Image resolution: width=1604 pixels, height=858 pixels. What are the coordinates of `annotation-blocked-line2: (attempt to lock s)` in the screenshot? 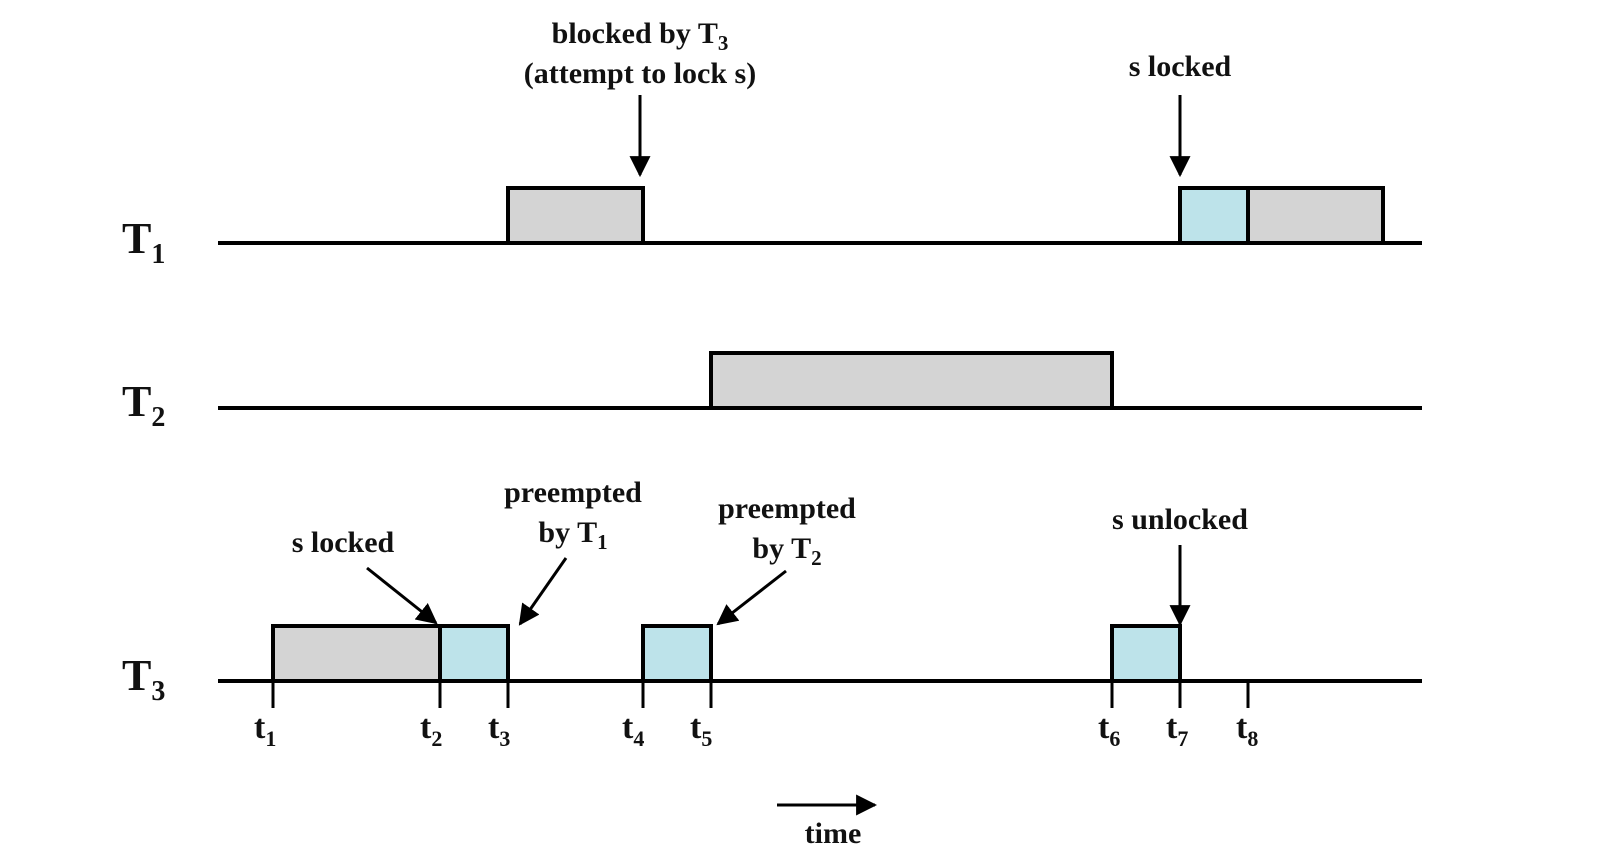 It's located at (640, 73).